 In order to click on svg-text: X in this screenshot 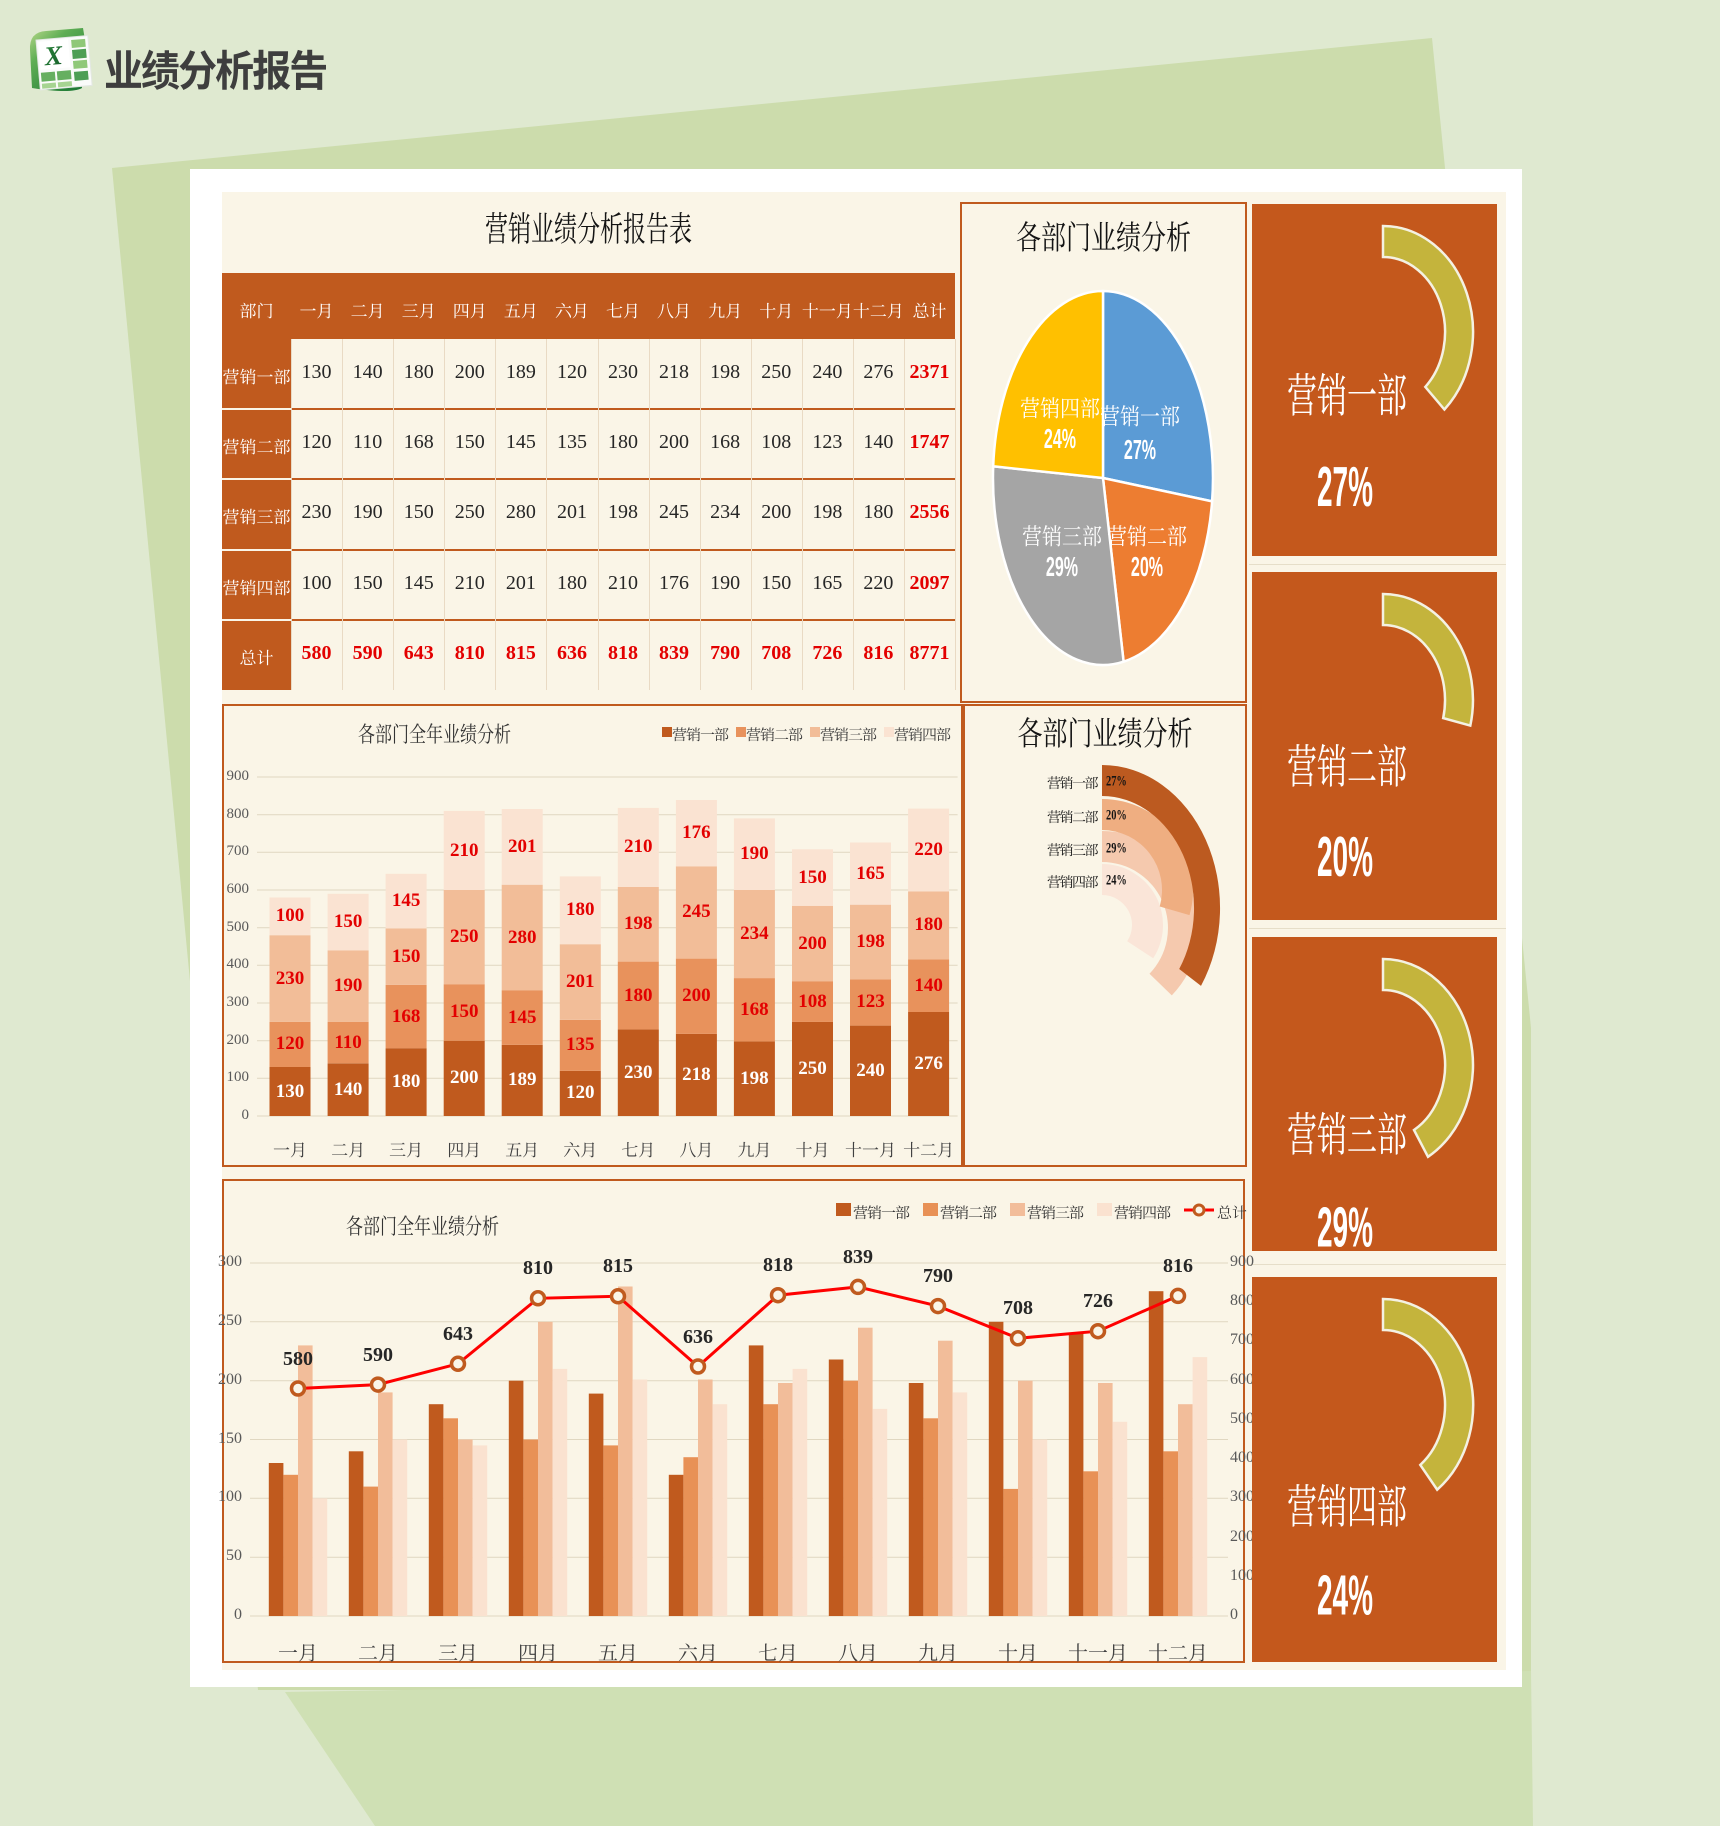, I will do `click(53, 56)`.